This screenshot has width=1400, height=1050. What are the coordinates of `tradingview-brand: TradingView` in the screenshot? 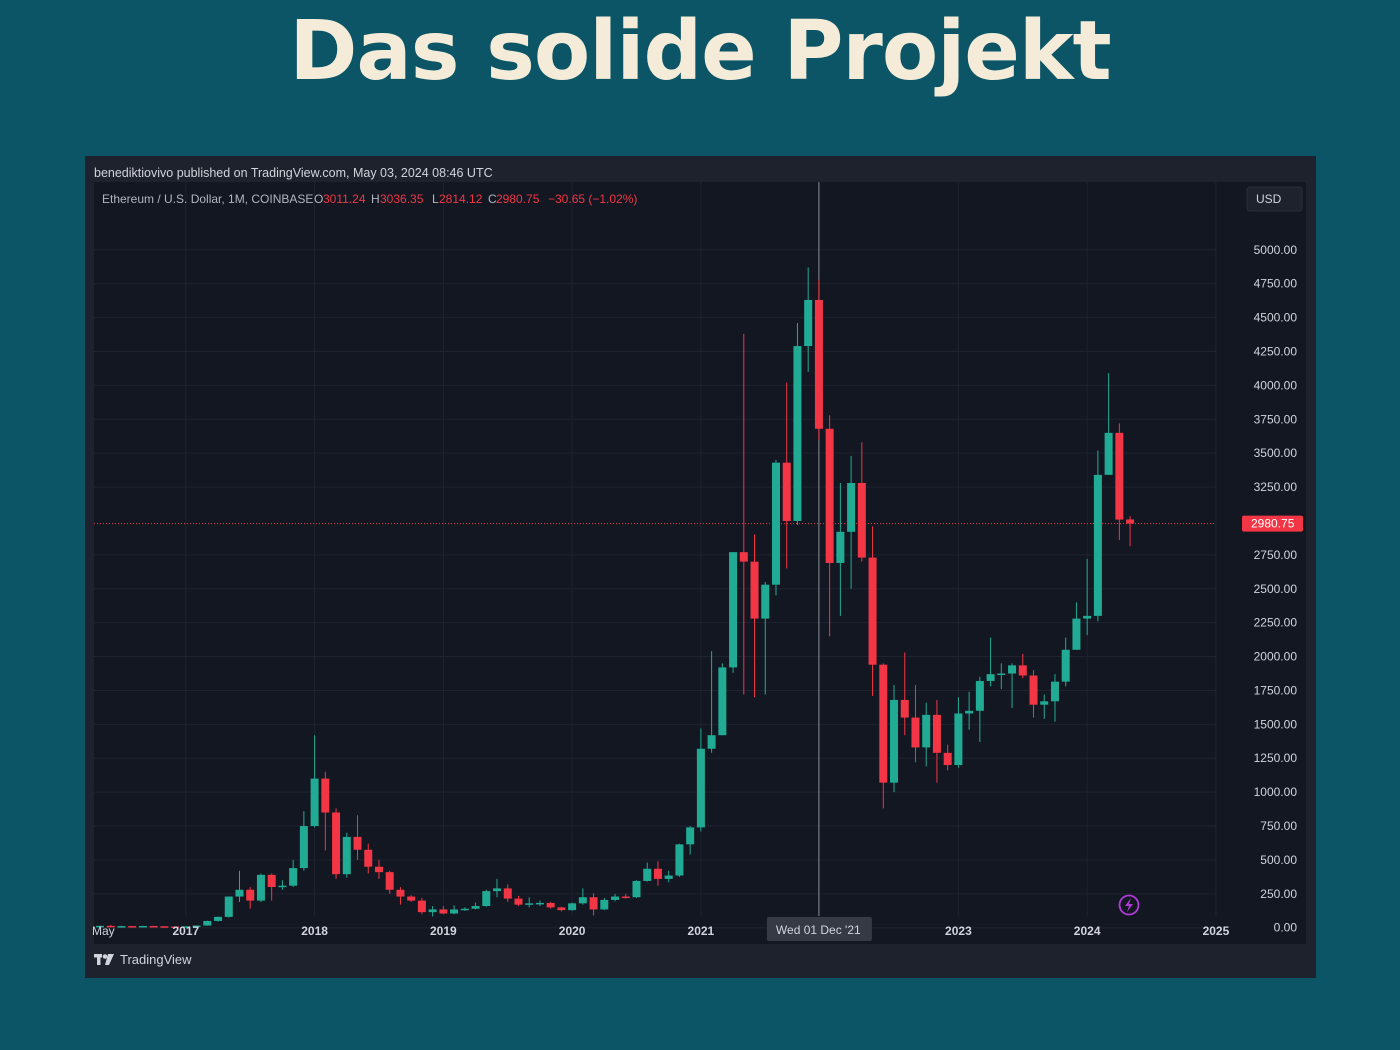 It's located at (143, 959).